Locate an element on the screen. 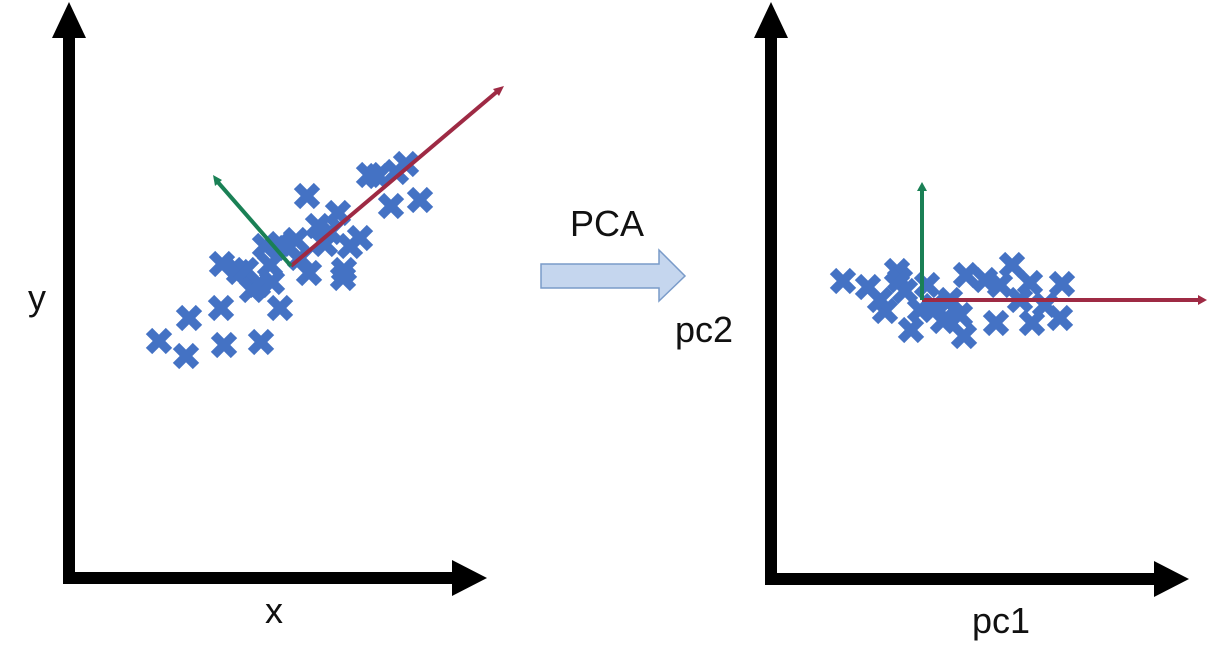  left-y-axis-label: y is located at coordinates (37, 297).